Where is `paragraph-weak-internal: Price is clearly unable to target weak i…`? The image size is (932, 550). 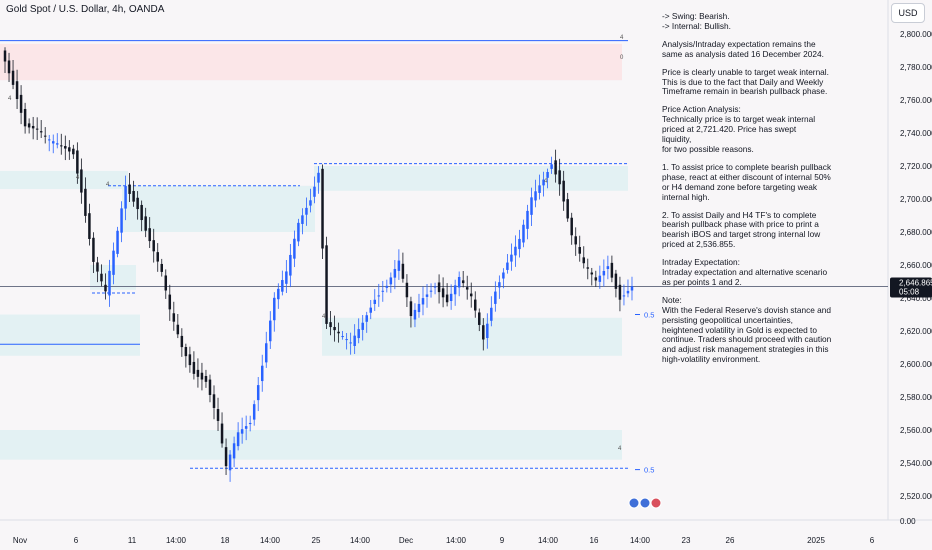
paragraph-weak-internal: Price is clearly unable to target weak i… is located at coordinates (745, 81).